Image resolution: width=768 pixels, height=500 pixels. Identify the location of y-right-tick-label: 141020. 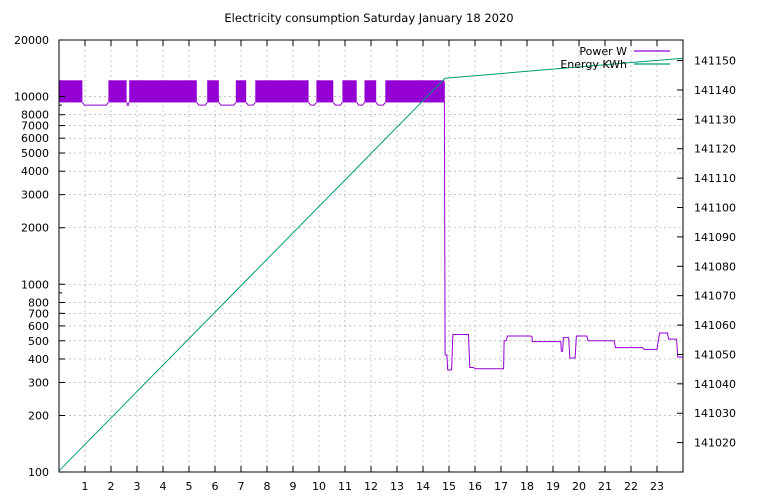
(715, 443).